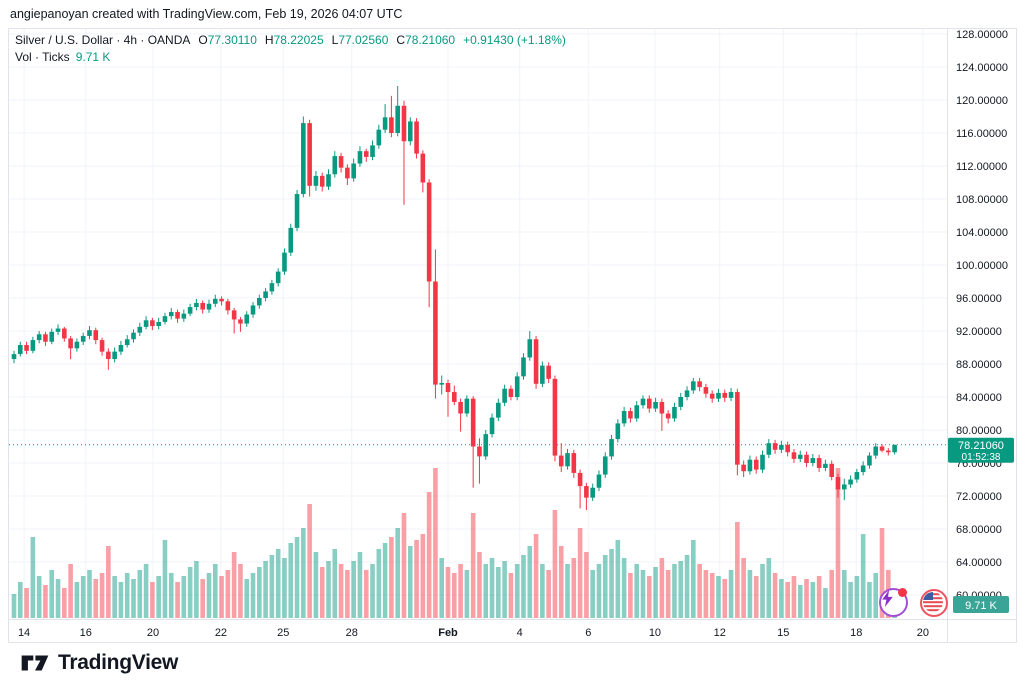 The image size is (1024, 696). I want to click on svg-text: 28, so click(352, 633).